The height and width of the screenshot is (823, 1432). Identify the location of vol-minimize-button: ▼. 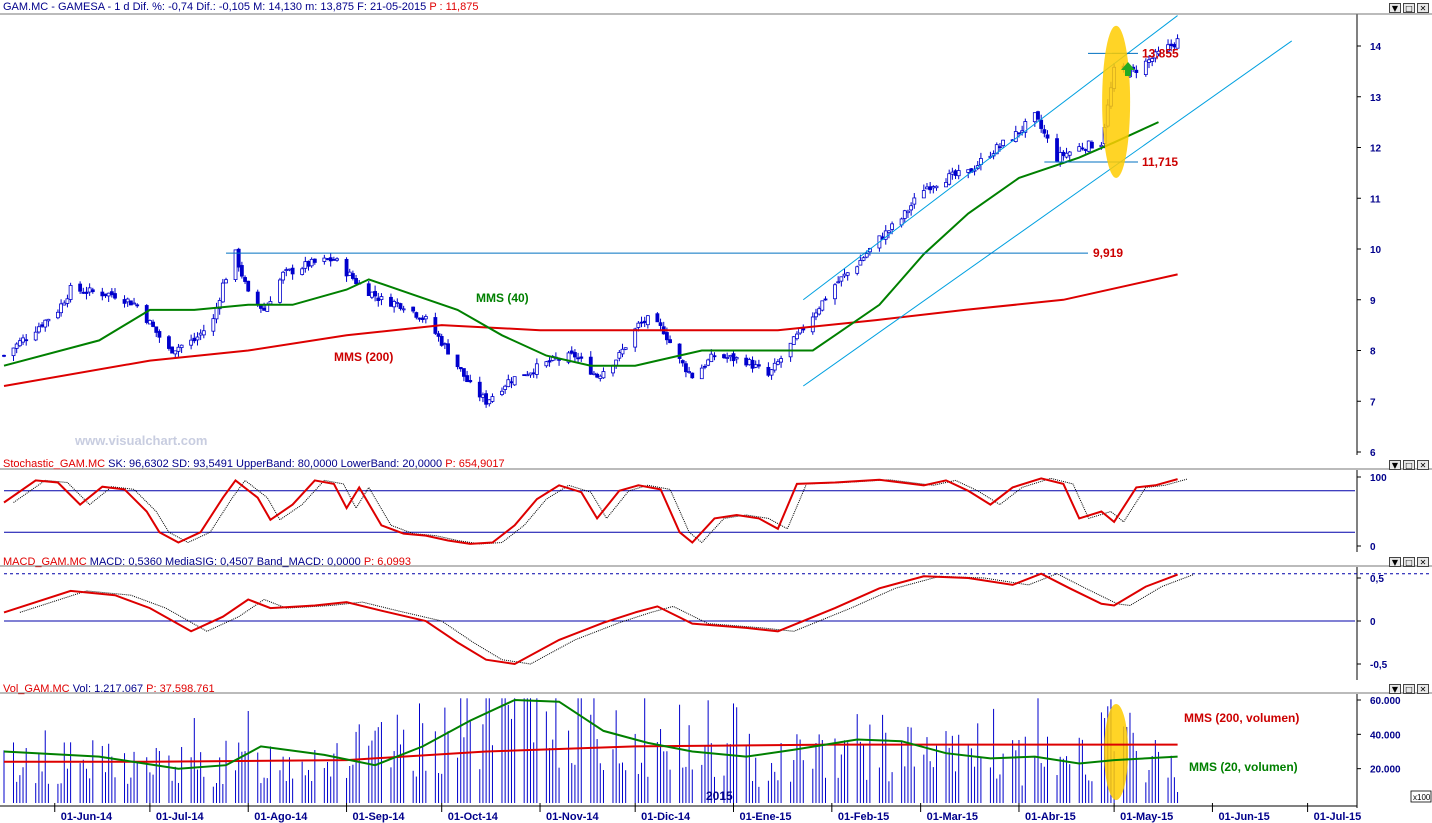
(1395, 689).